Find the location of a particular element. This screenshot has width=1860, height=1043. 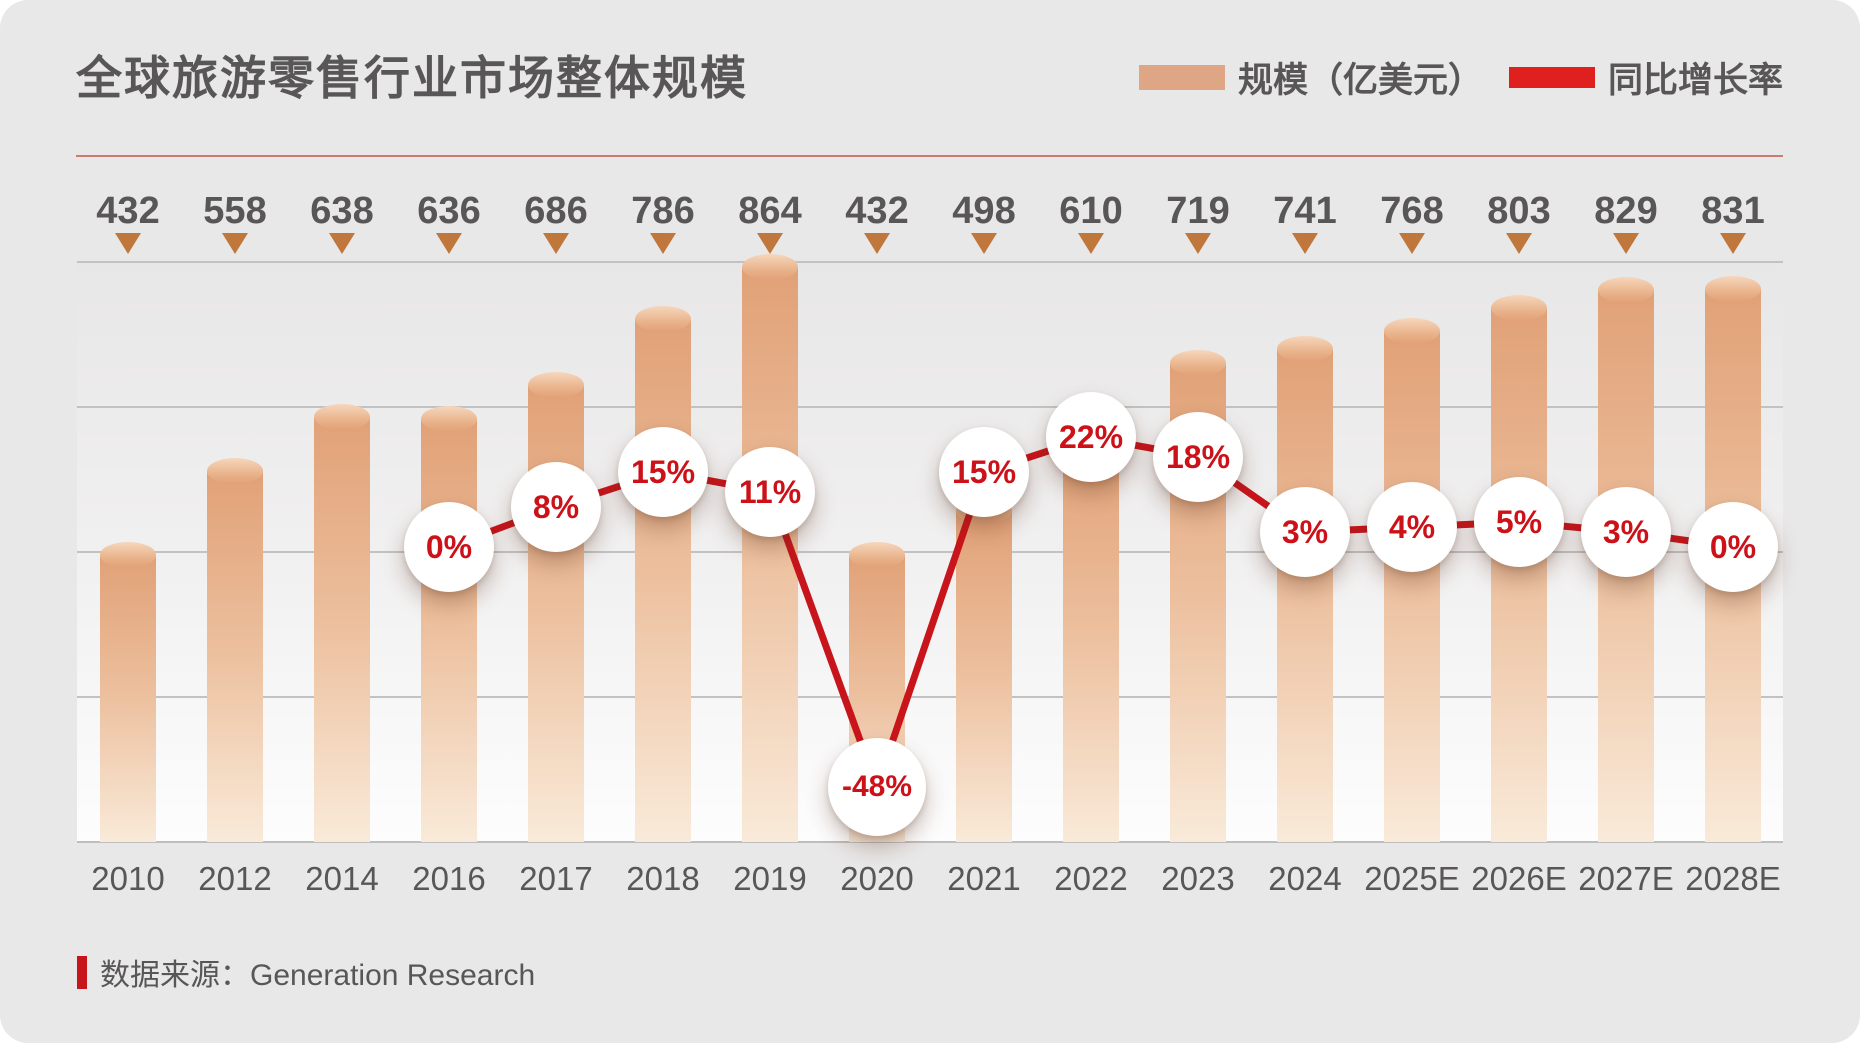

growth-badge: 4% is located at coordinates (1412, 527).